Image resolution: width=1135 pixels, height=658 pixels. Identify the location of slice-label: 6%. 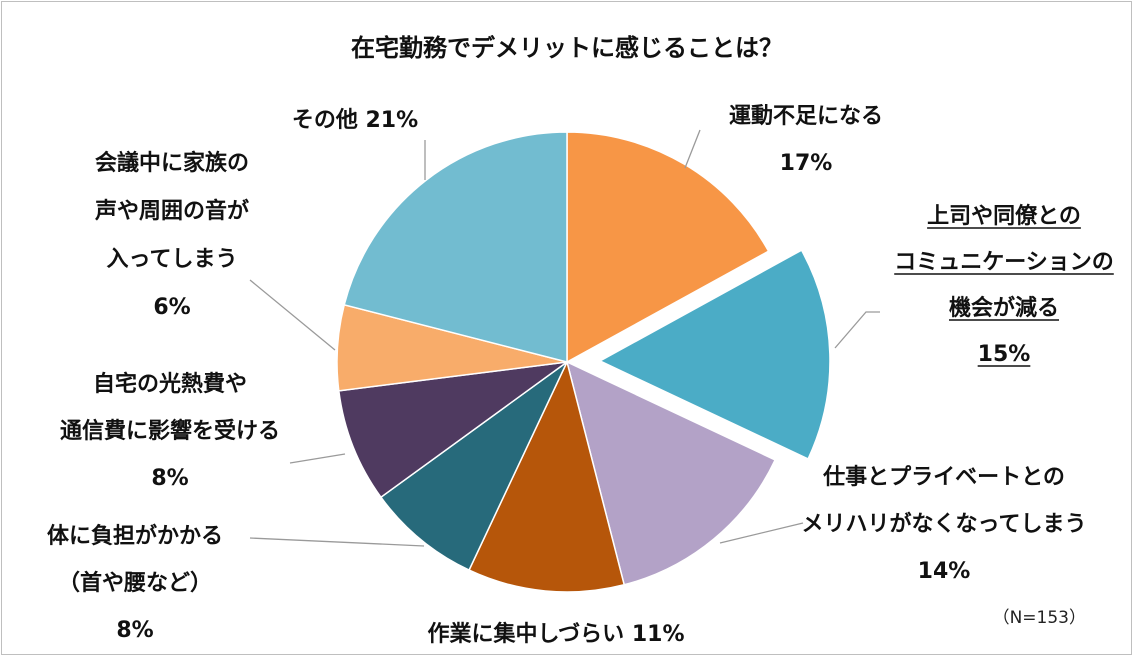
(171, 307).